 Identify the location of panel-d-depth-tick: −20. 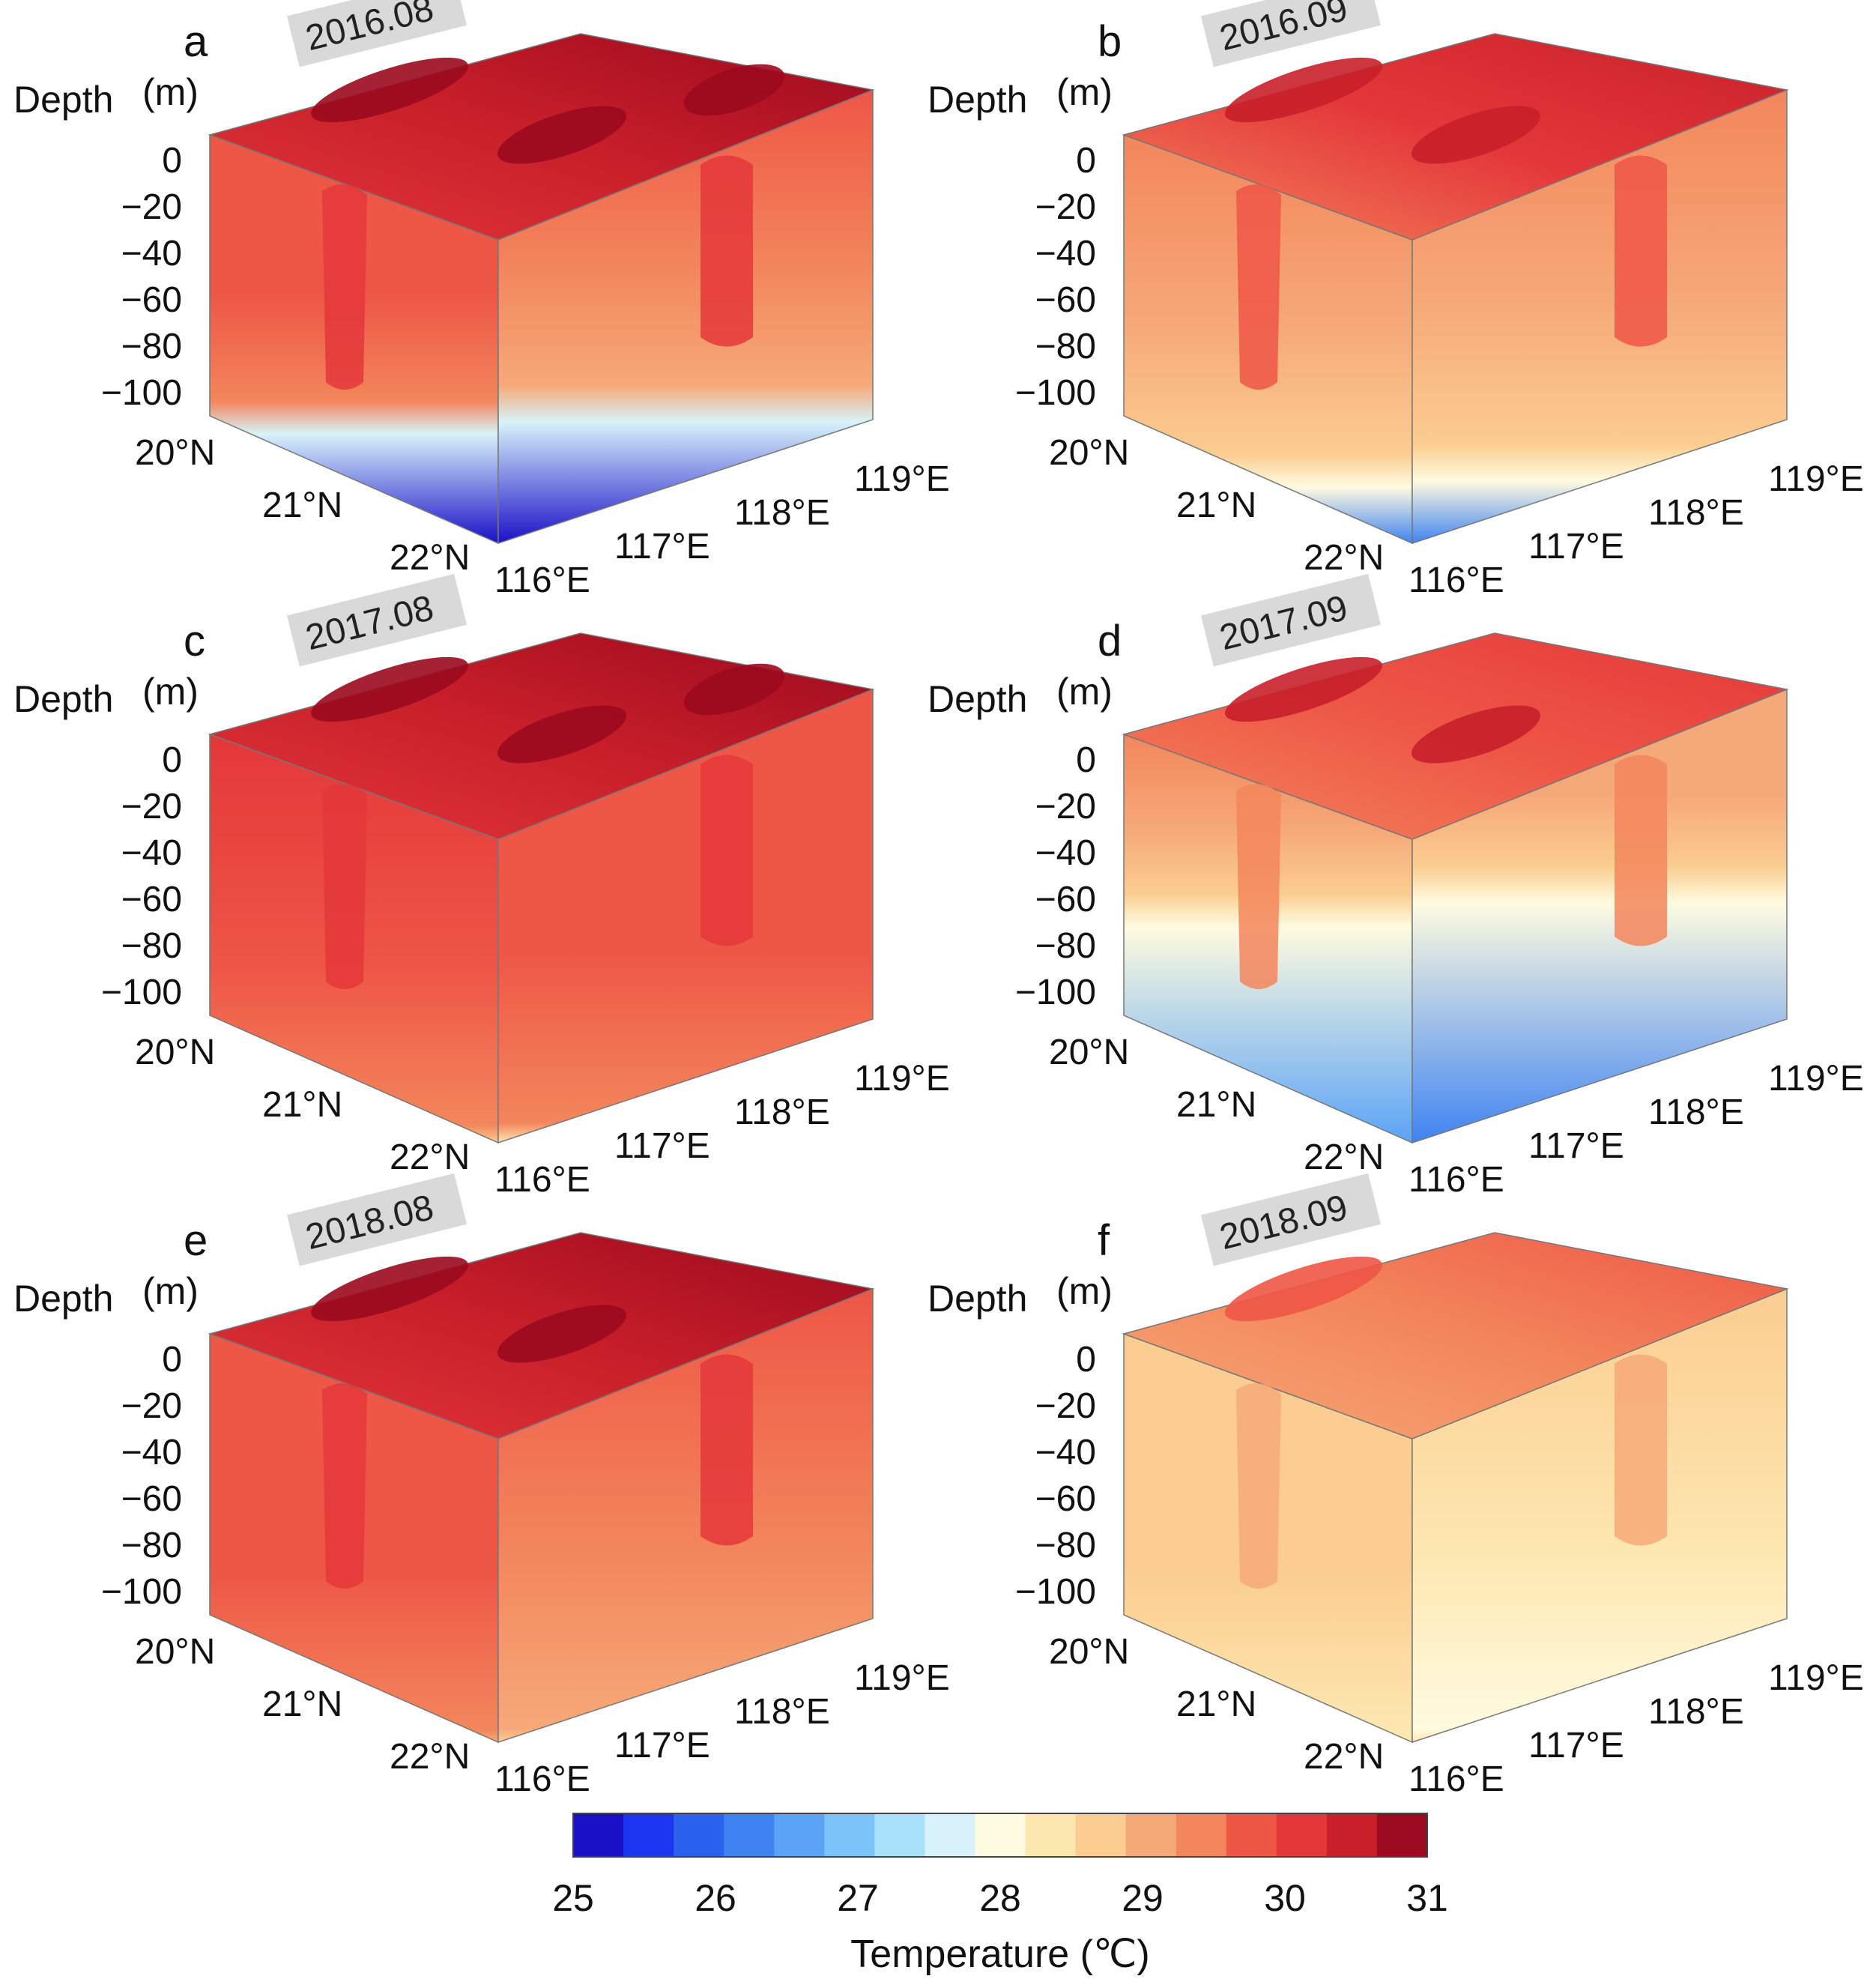
(1065, 807).